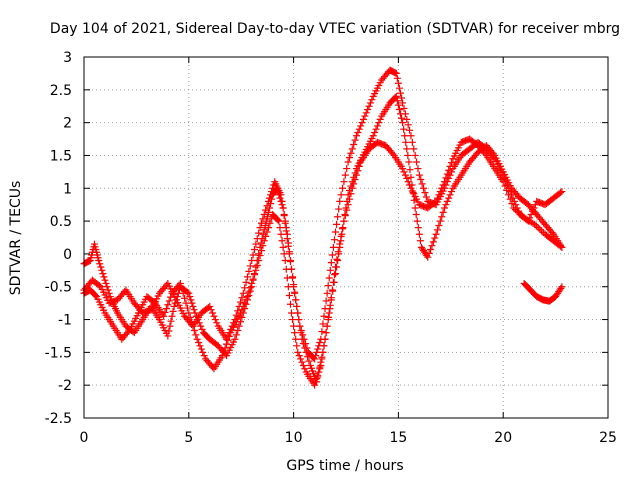  What do you see at coordinates (84, 438) in the screenshot?
I see `x-tick-label: 0` at bounding box center [84, 438].